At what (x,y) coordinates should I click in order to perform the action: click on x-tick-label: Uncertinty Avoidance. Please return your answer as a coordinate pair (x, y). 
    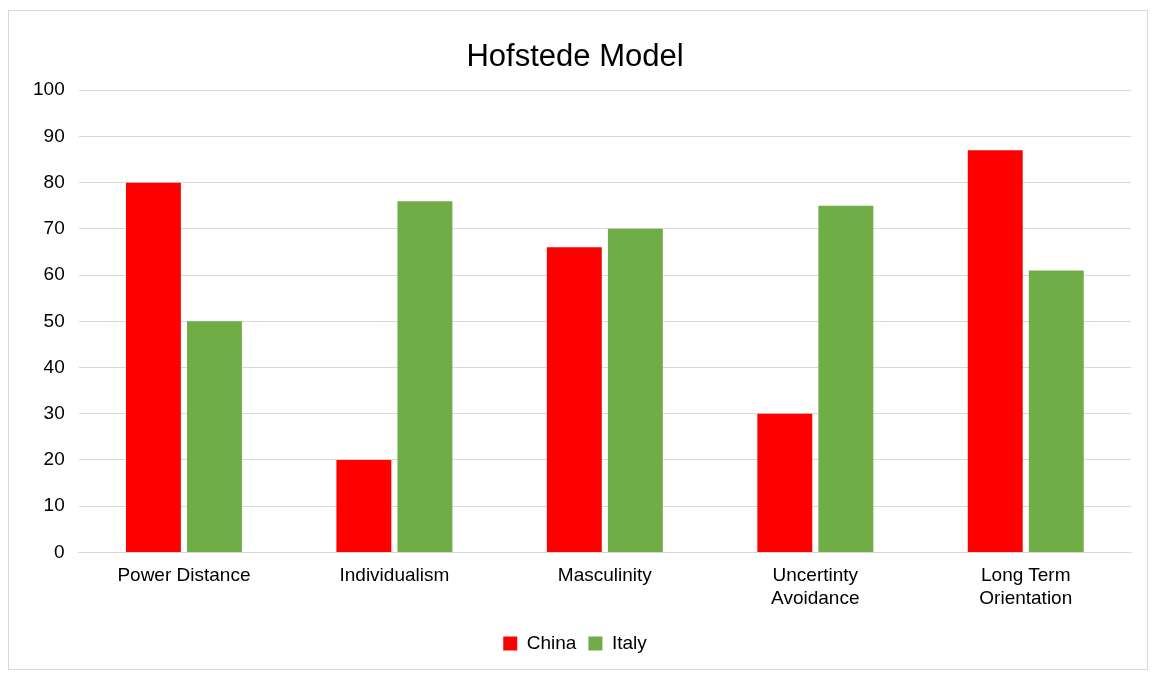
    Looking at the image, I should click on (815, 586).